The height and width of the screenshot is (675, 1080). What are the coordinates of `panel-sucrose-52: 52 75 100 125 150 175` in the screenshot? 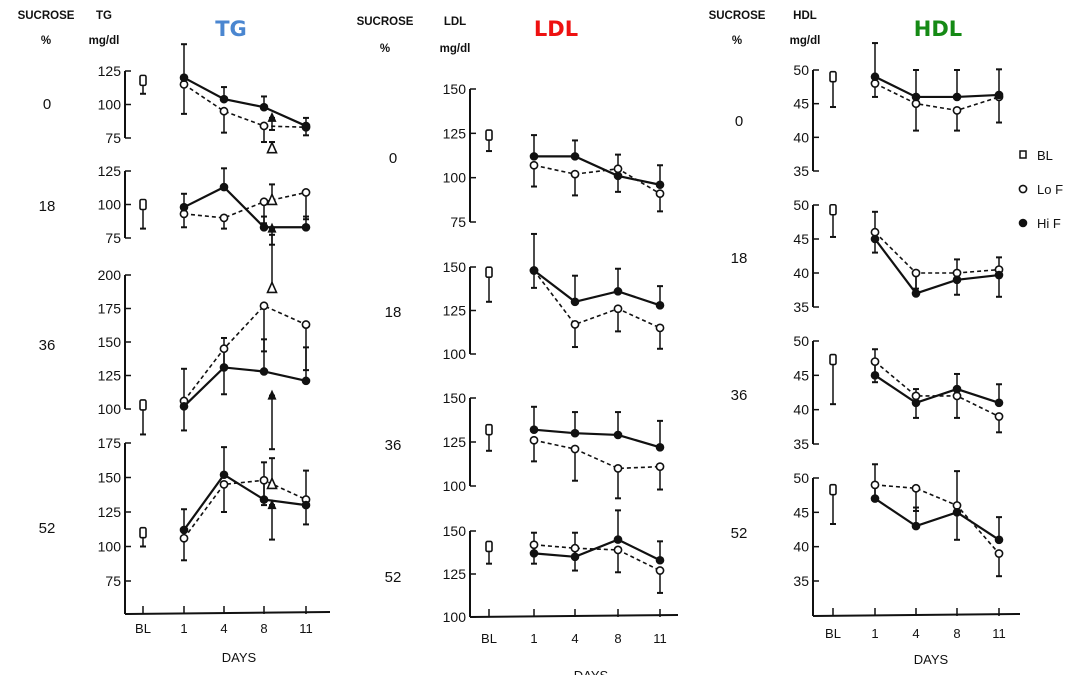 It's located at (175, 524).